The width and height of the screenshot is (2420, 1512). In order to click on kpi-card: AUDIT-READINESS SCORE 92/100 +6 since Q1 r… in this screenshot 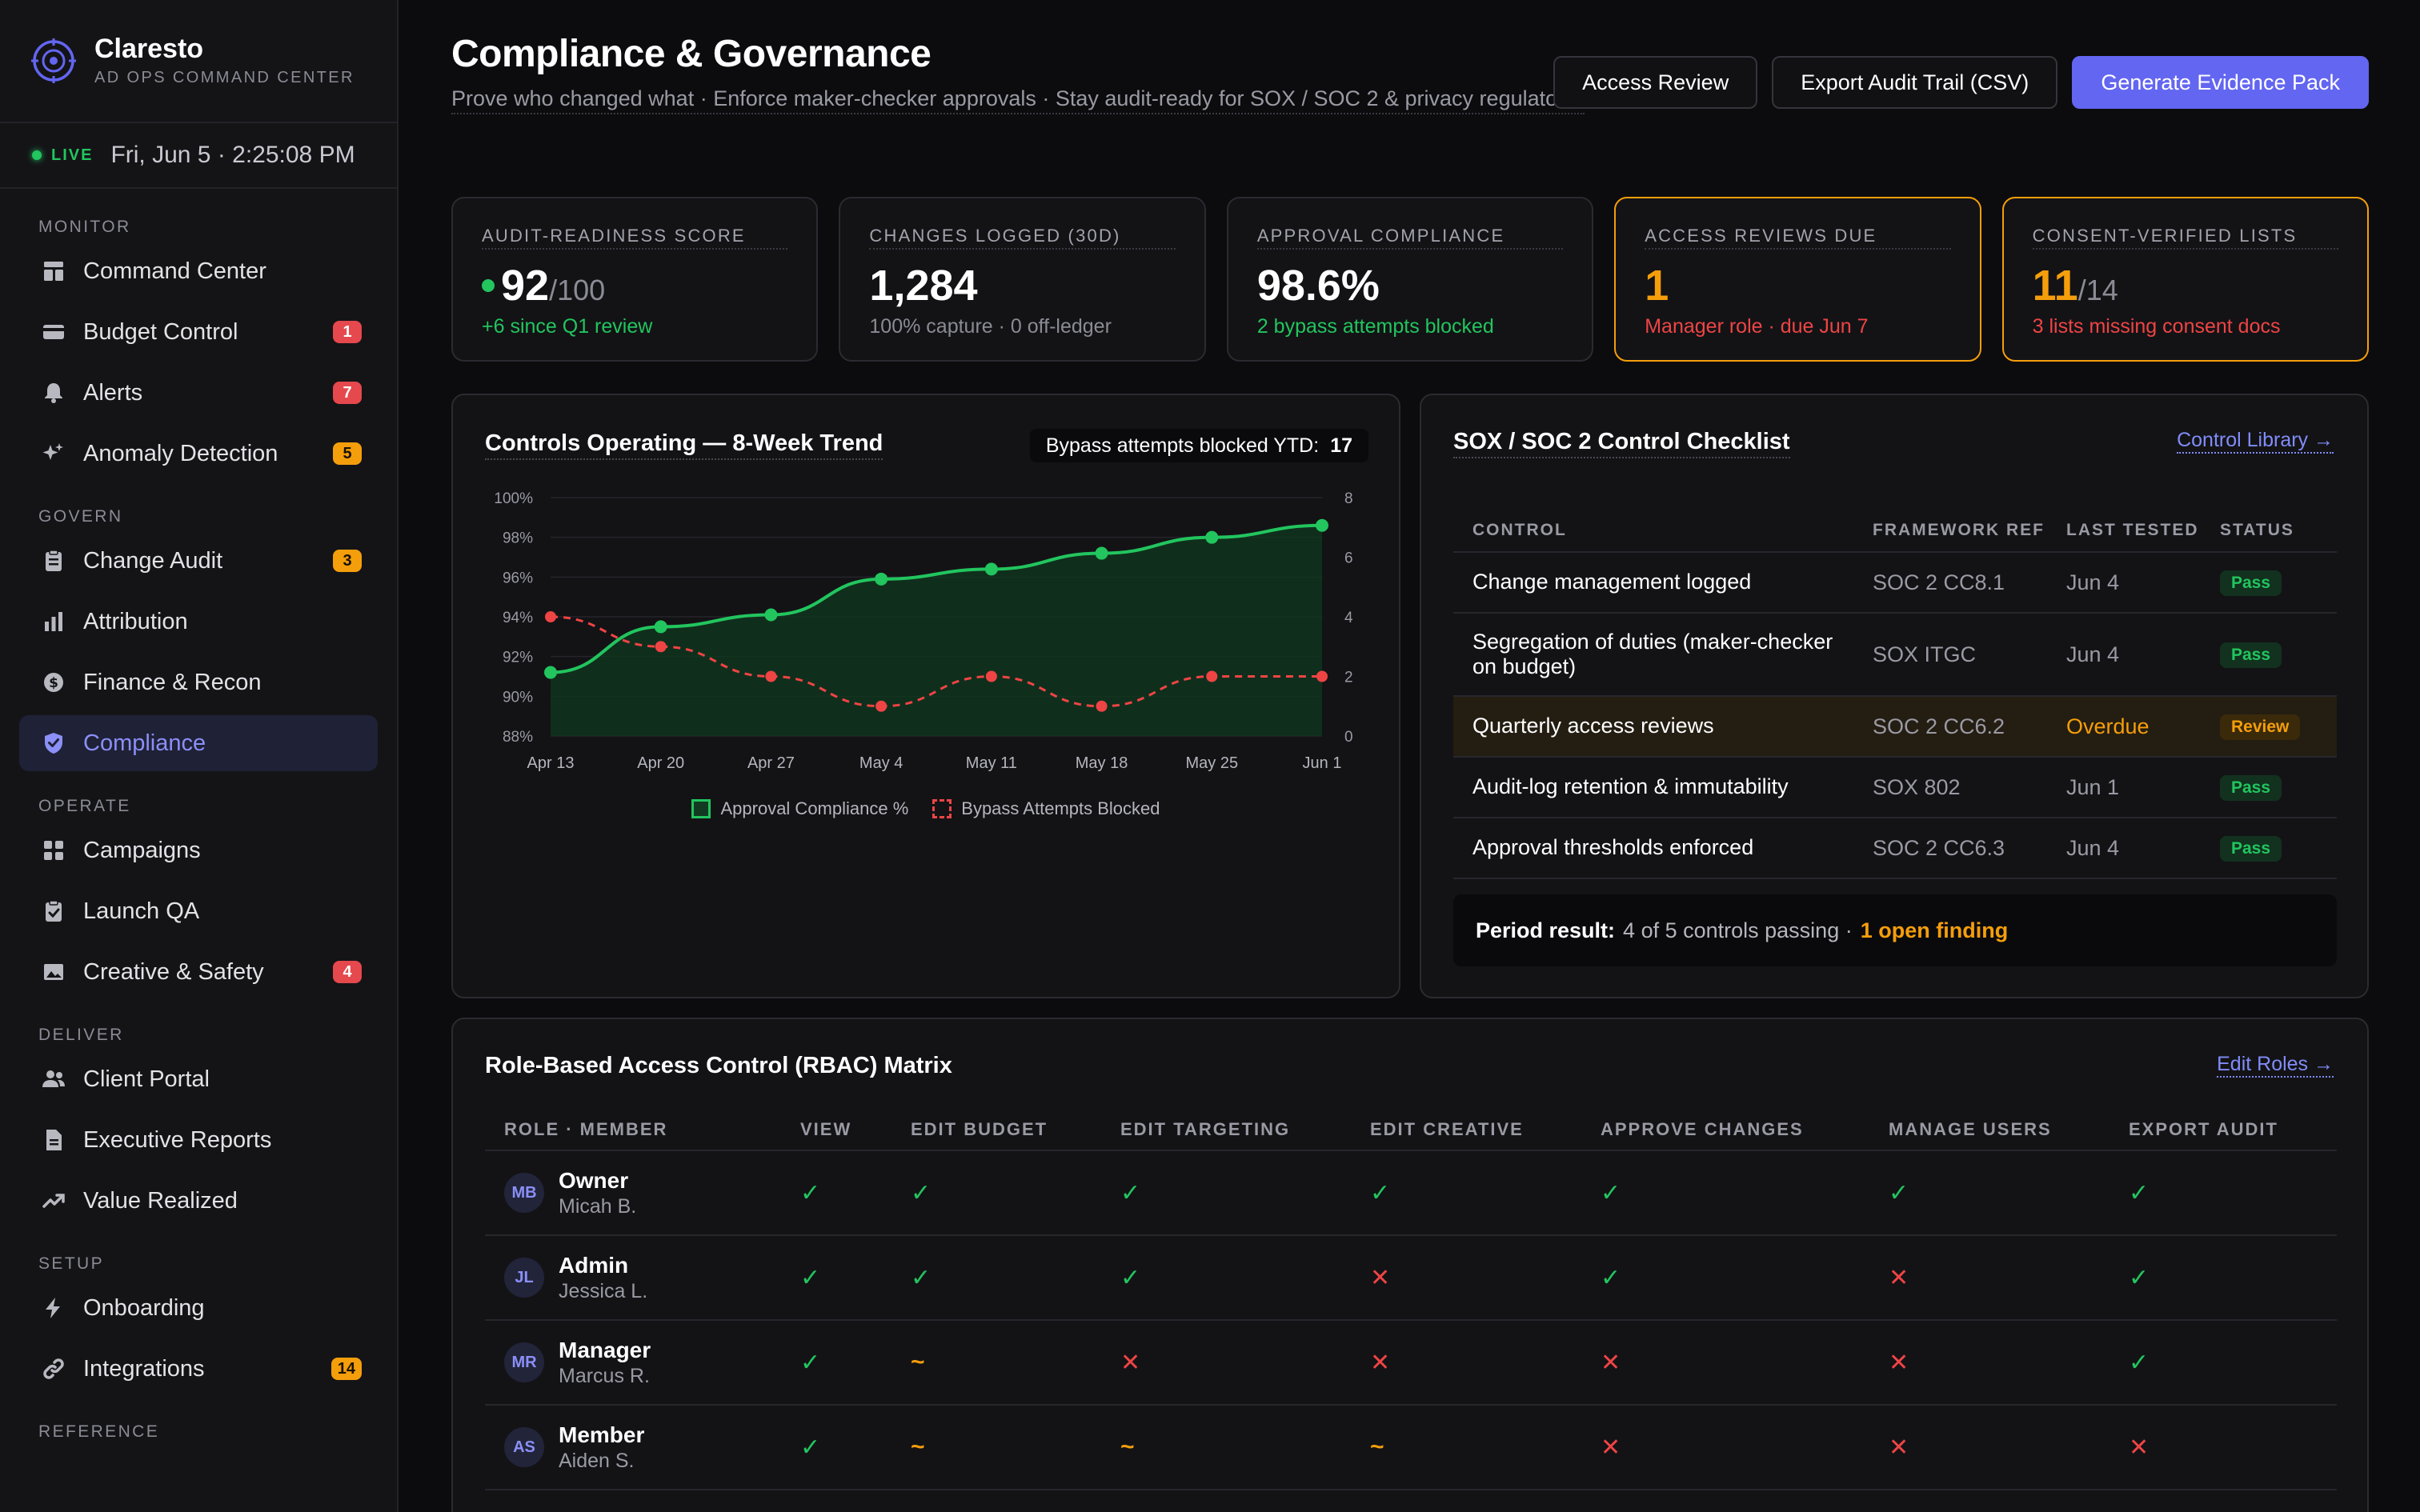, I will do `click(635, 279)`.